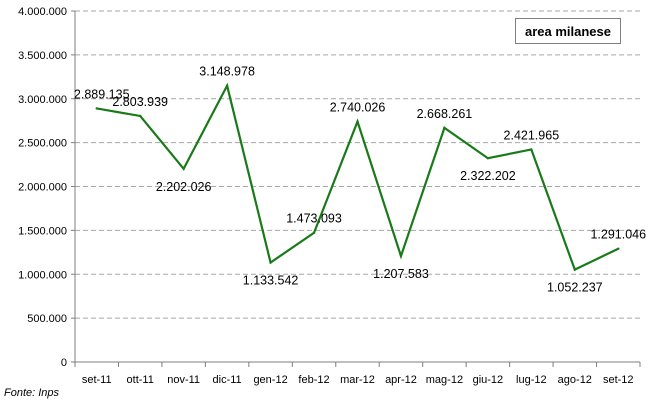 The height and width of the screenshot is (407, 660). I want to click on data-label: 1.207.583, so click(401, 274).